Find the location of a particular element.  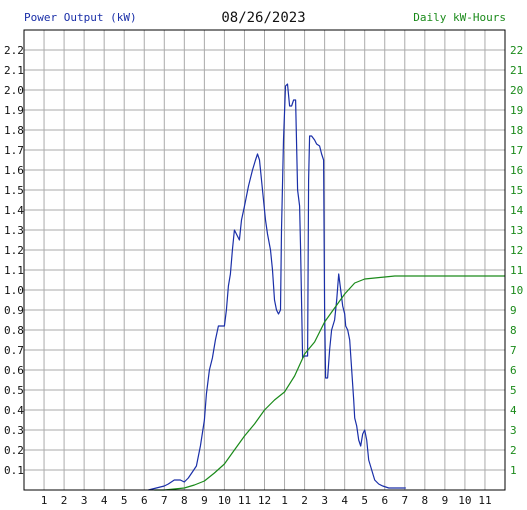

left-tick-label: 2.2 is located at coordinates (14, 50).